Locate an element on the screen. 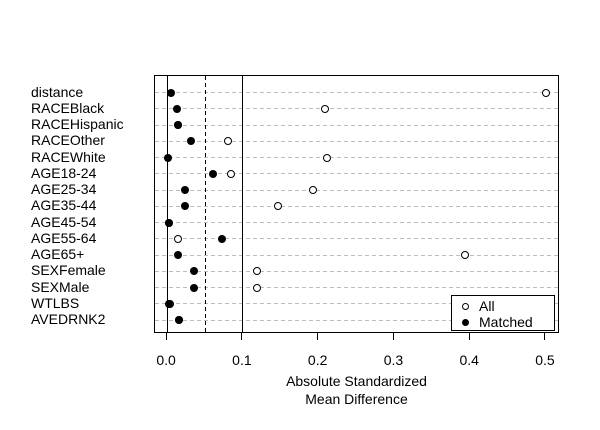 Image resolution: width=600 pixels, height=430 pixels. y-axis-label: distance is located at coordinates (57, 91).